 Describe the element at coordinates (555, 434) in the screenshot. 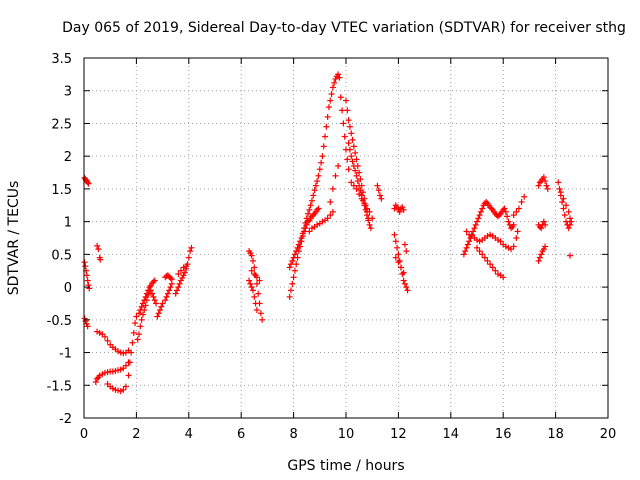

I see `x-tick-label: 18` at that location.